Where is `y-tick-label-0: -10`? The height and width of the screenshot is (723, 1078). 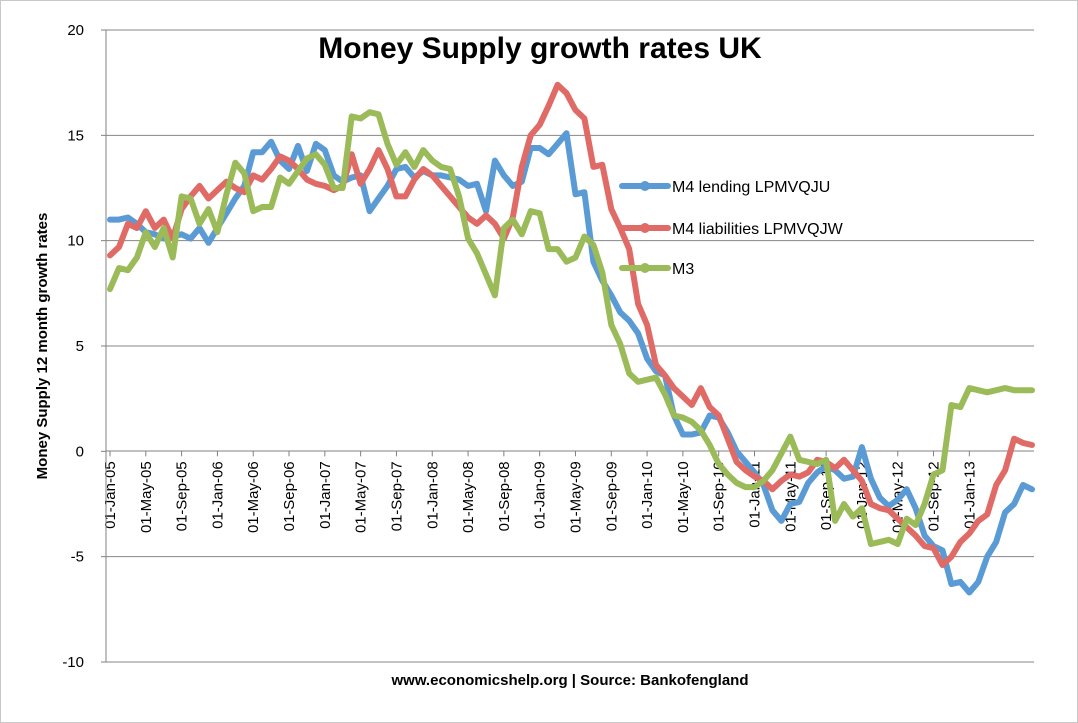 y-tick-label-0: -10 is located at coordinates (73, 662).